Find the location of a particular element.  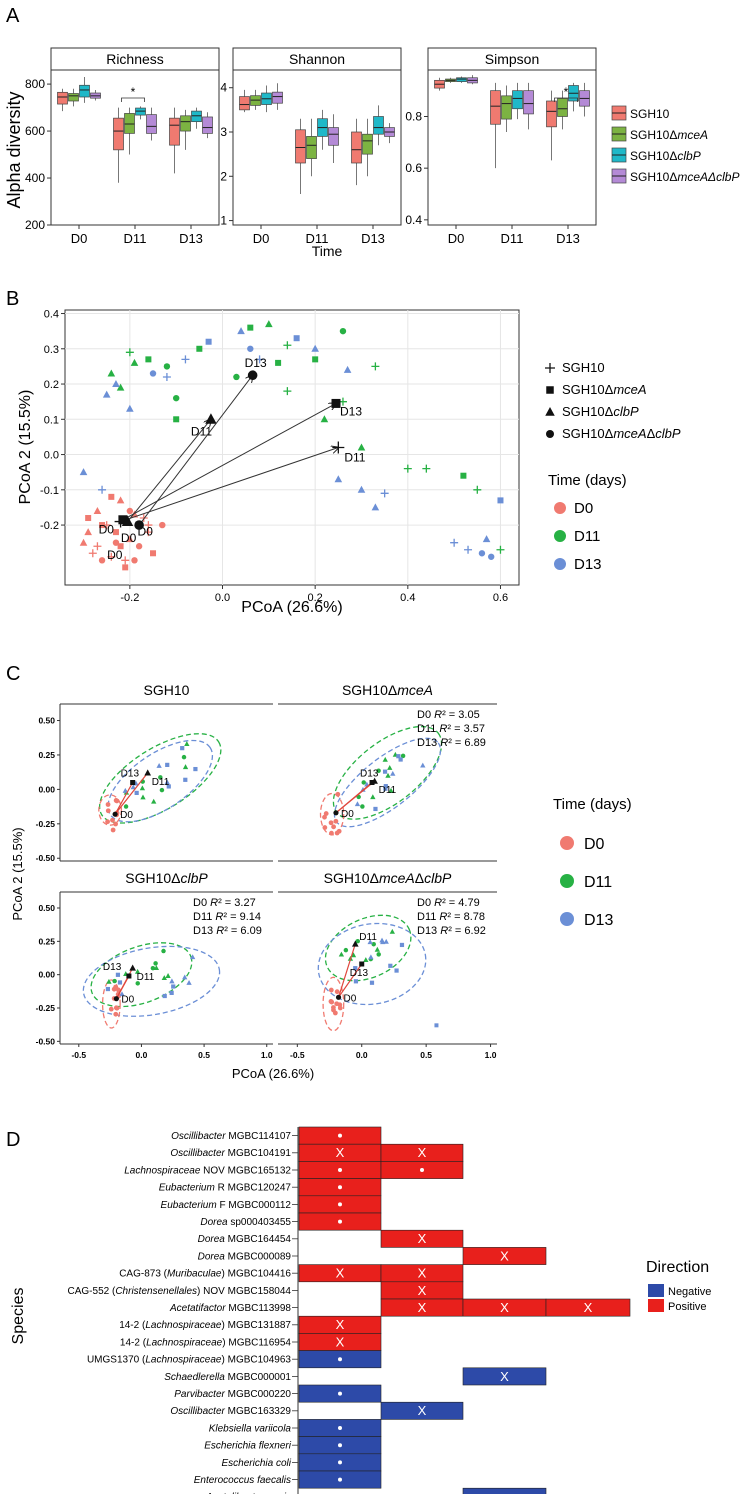

x-tick-label: D13 is located at coordinates (191, 238).